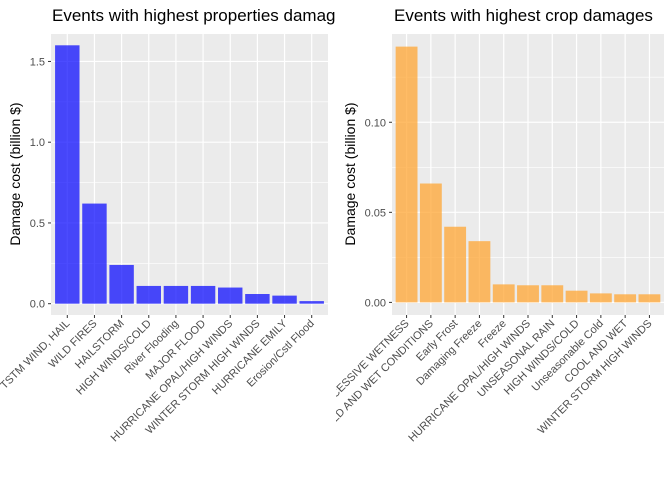 This screenshot has height=480, width=672. Describe the element at coordinates (37, 143) in the screenshot. I see `y-tick-label: 1.0` at that location.